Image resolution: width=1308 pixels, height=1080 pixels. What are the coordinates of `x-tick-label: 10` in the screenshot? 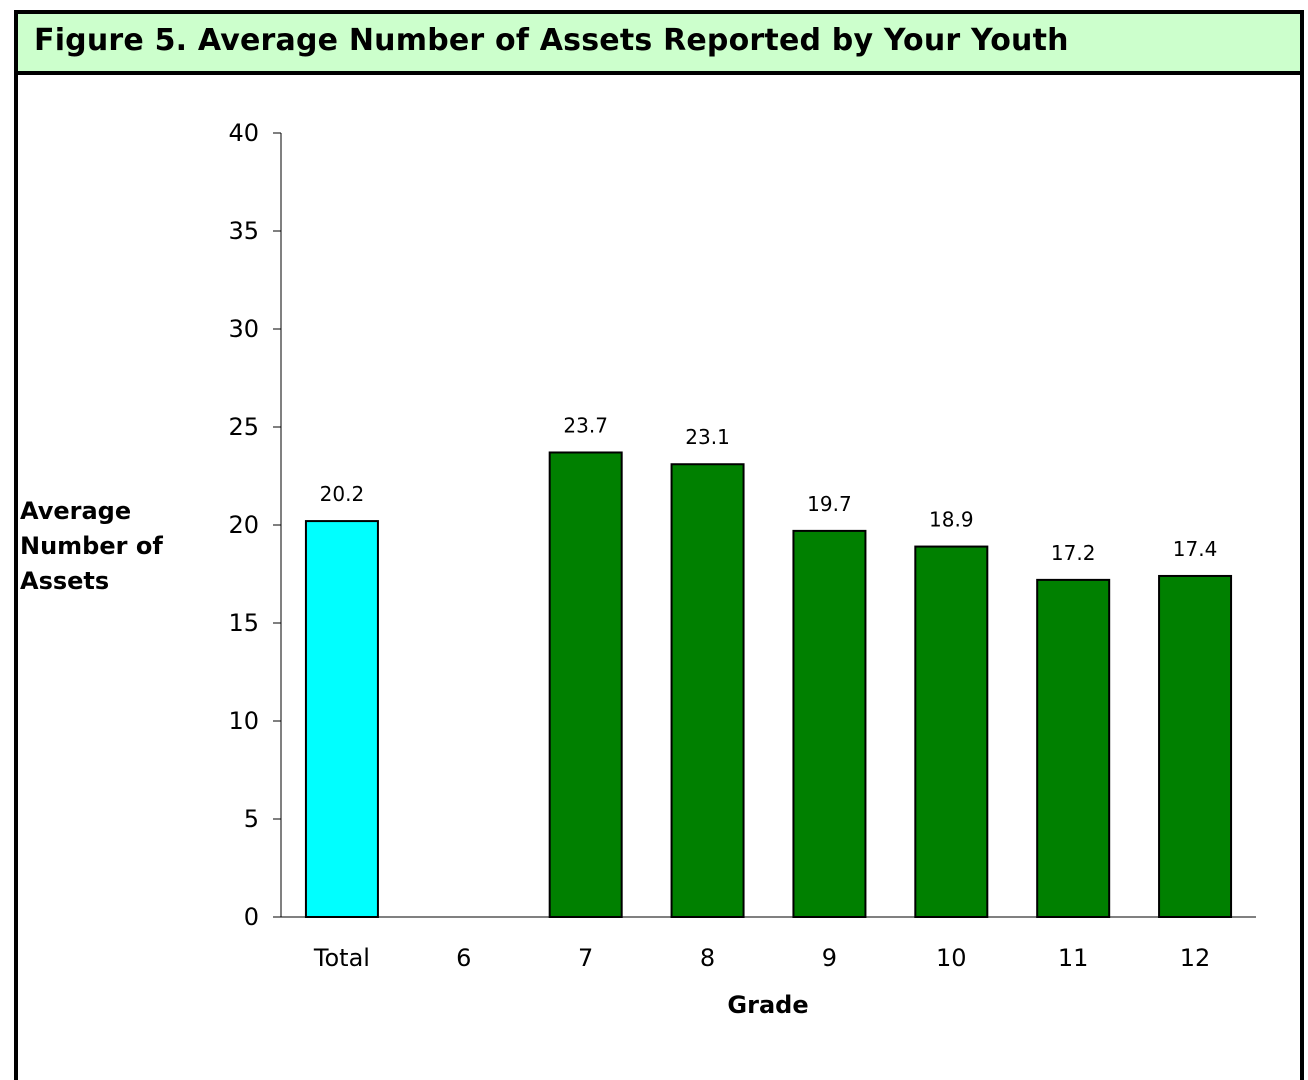 It's located at (951, 958).